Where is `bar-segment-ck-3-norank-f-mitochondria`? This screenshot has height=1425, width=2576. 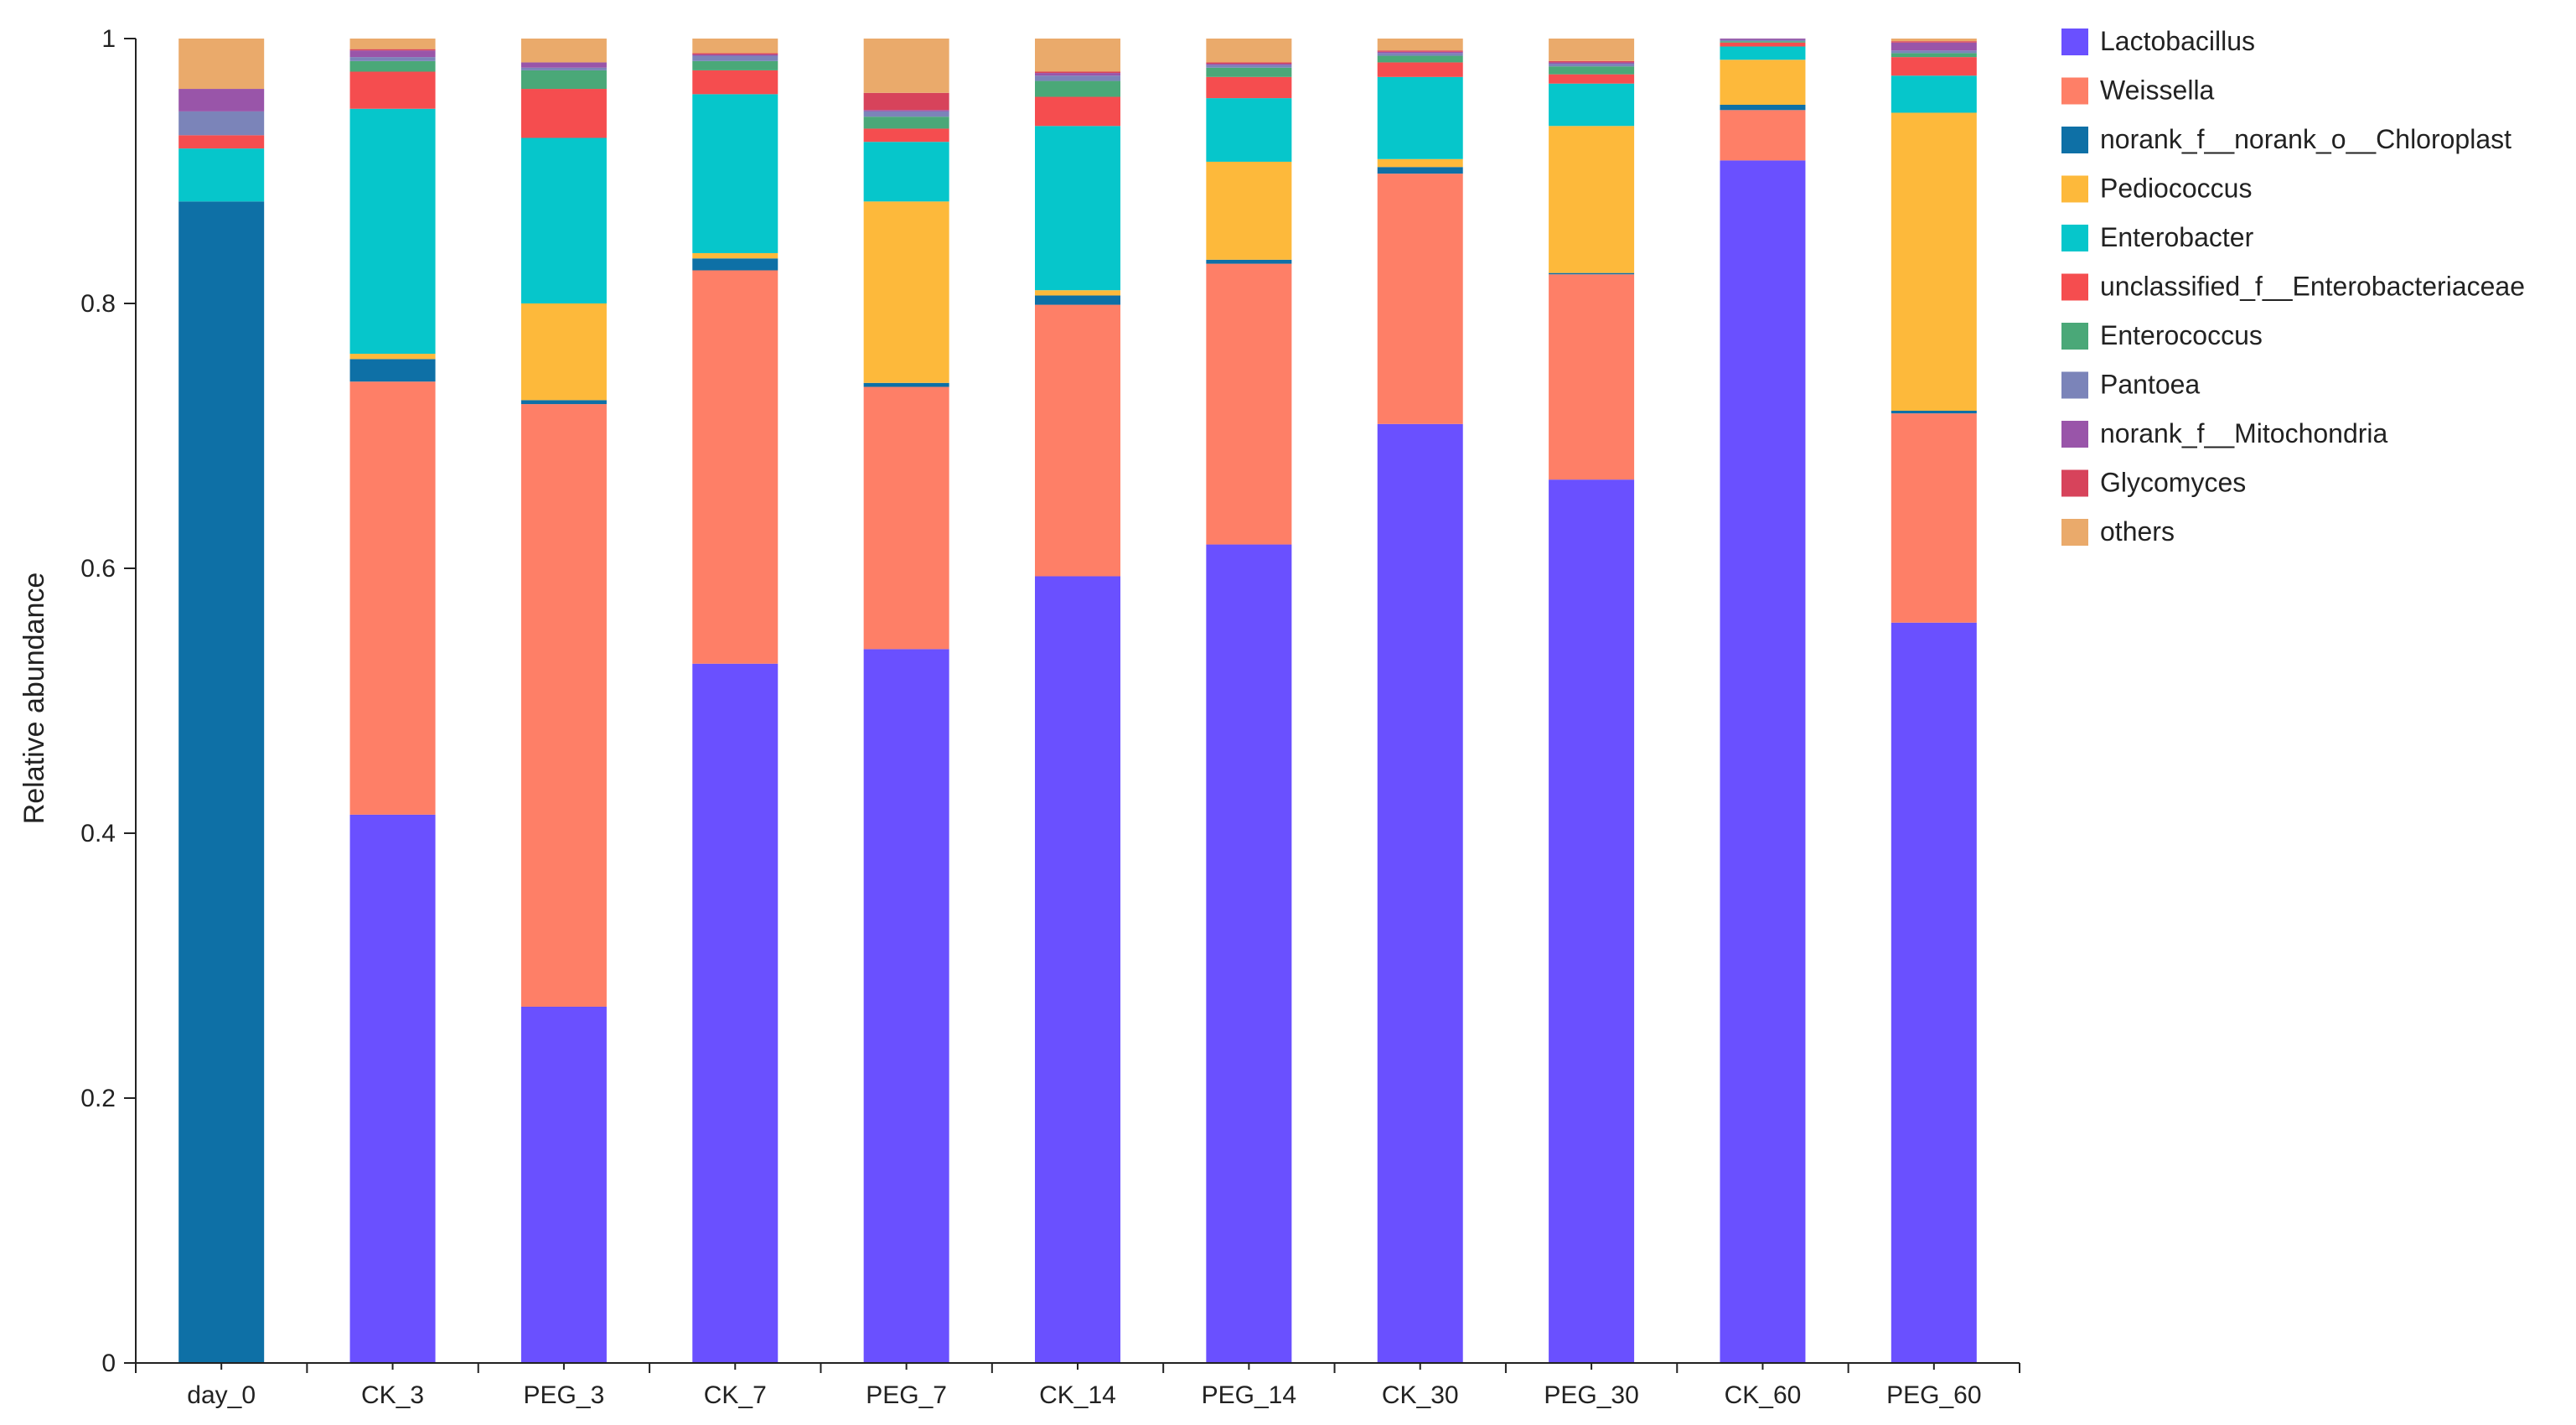
bar-segment-ck-3-norank-f-mitochondria is located at coordinates (392, 54).